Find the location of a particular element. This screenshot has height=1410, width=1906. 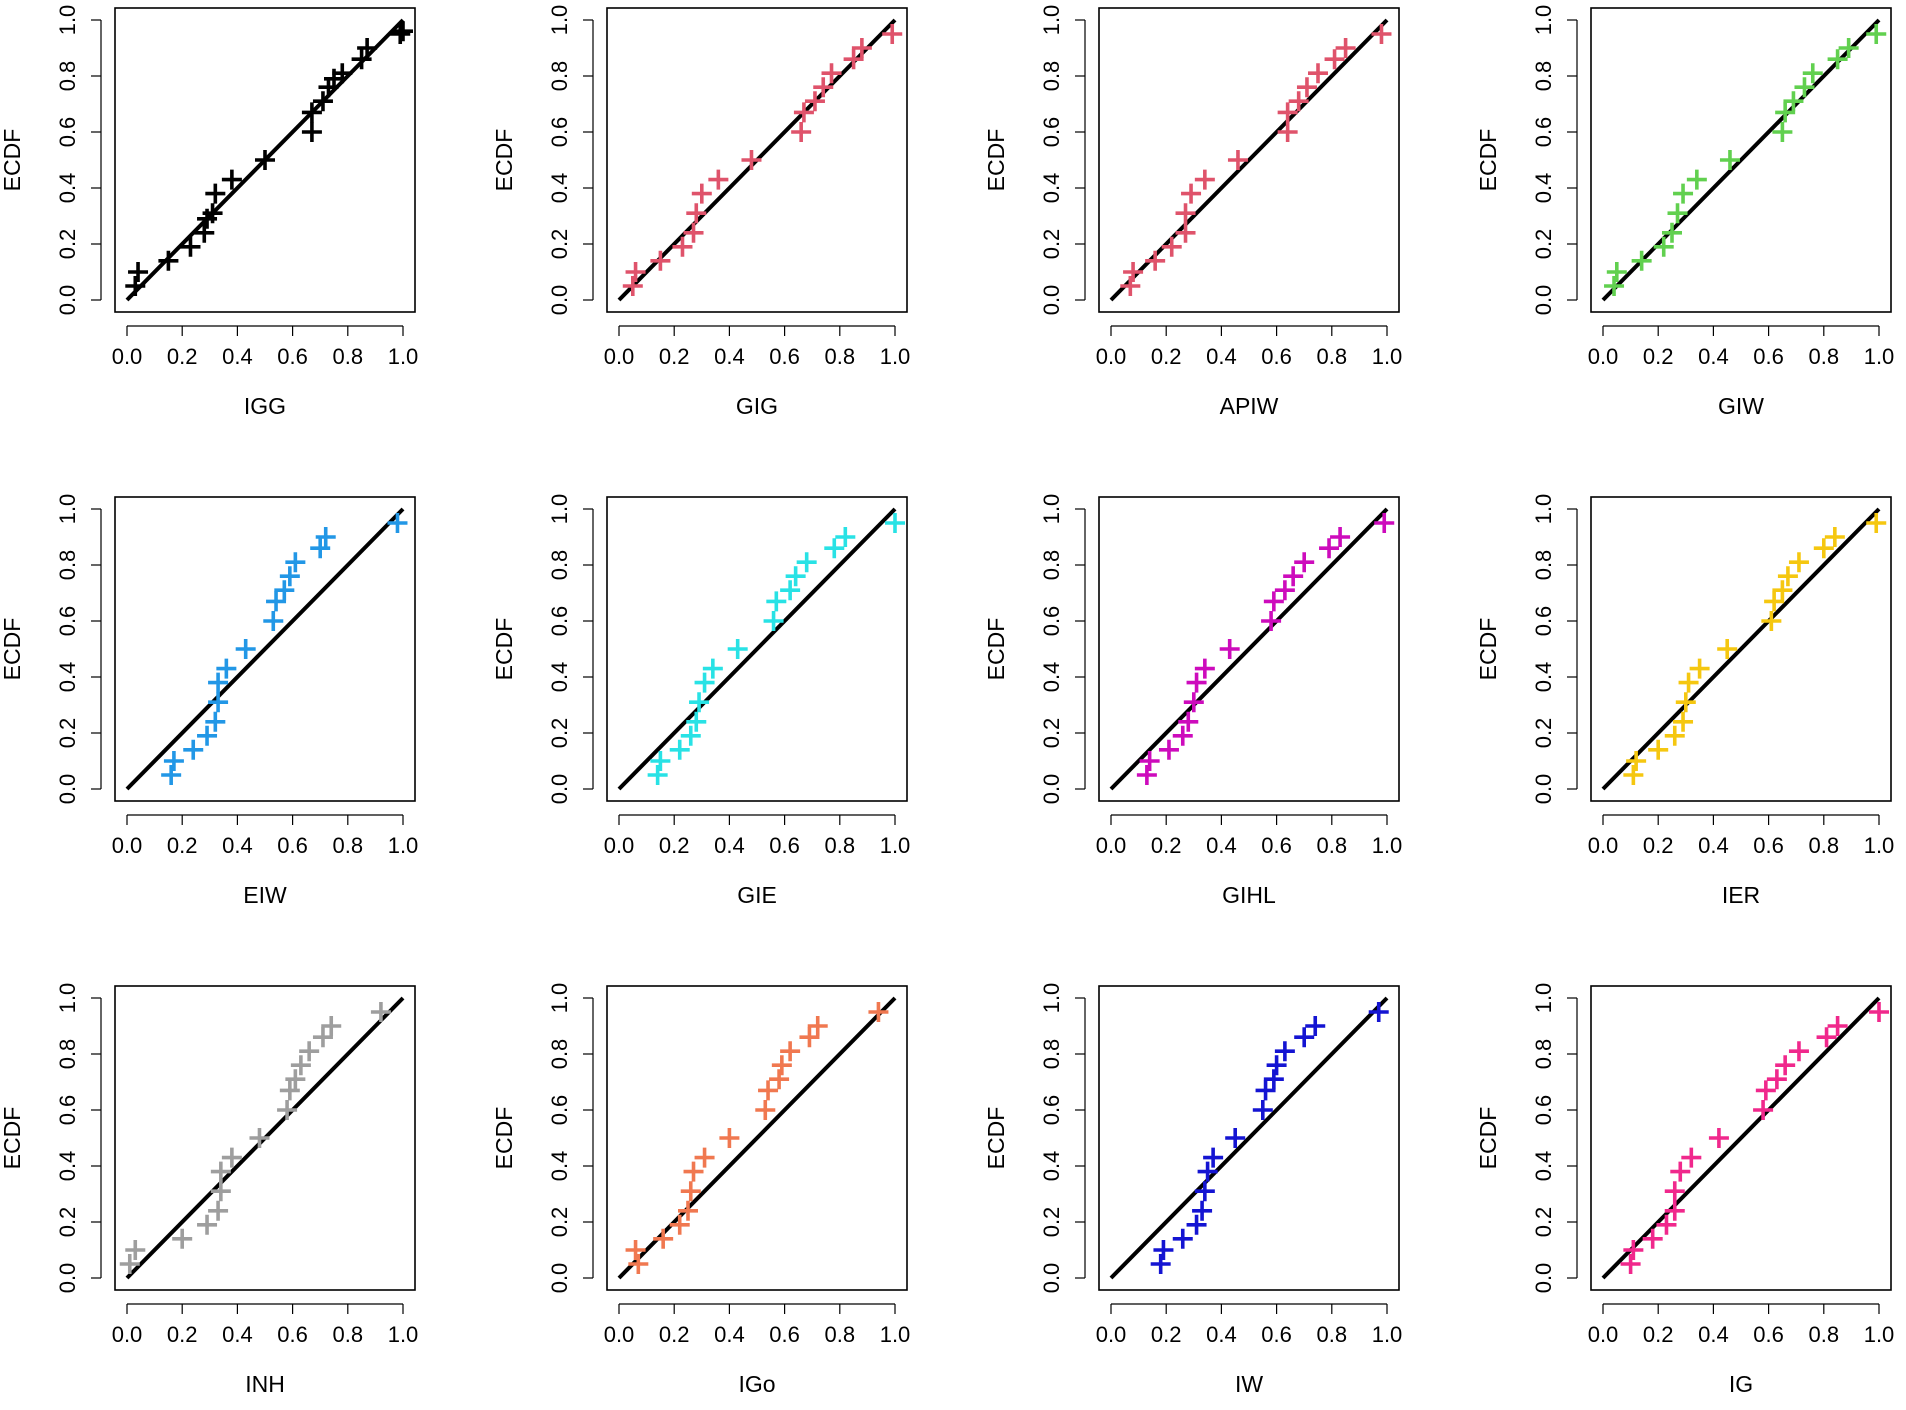

y-tick-label: 0.4 is located at coordinates (1543, 188).